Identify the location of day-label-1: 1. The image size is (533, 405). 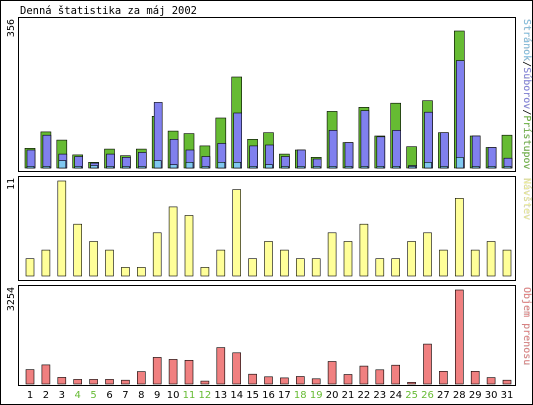
(30, 395).